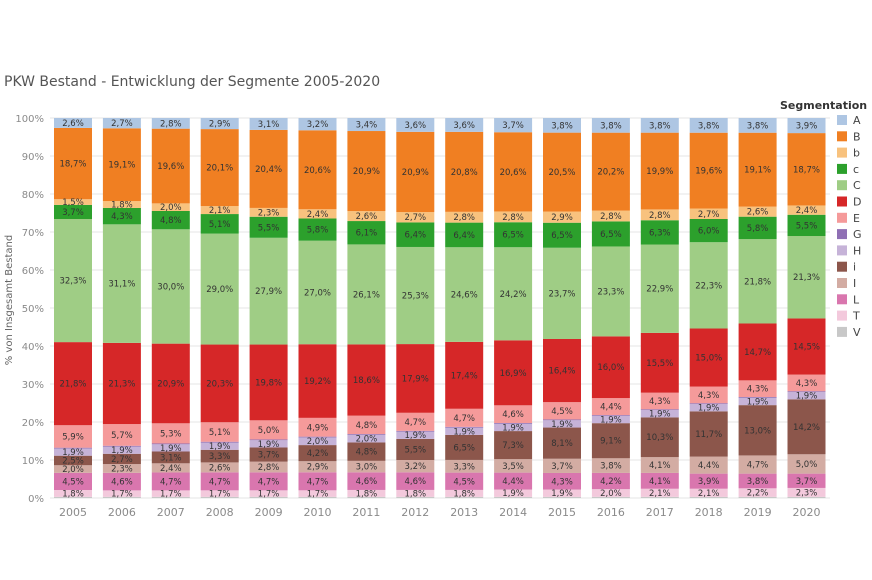 This screenshot has width=872, height=580. I want to click on data-label: 20,9%, so click(170, 384).